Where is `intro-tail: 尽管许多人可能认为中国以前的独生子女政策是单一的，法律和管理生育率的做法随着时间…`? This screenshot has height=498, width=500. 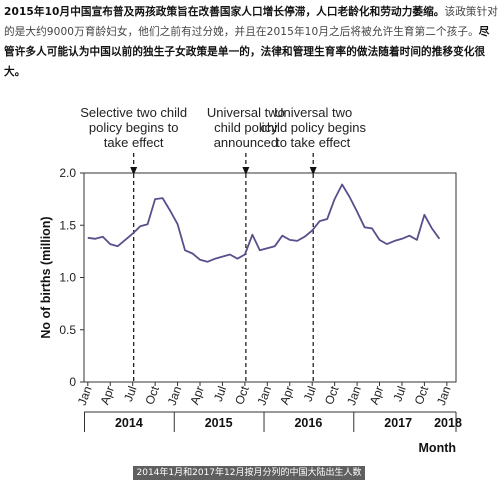
intro-tail: 尽管许多人可能认为中国以前的独生子女政策是单一的，法律和管理生育率的做法随着时间… is located at coordinates (247, 52).